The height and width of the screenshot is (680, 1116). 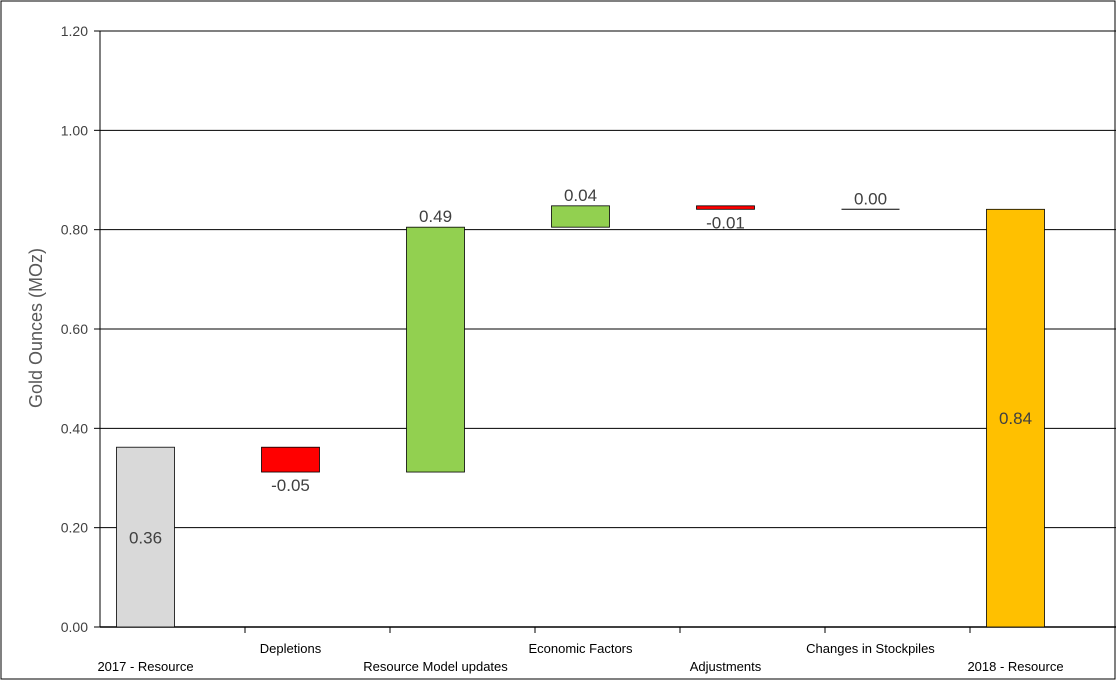 I want to click on x-category-label: Resource Model updates, so click(x=435, y=666).